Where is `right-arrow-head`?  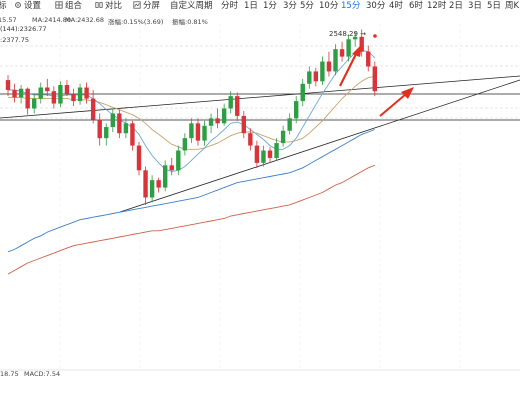
right-arrow-head is located at coordinates (407, 93).